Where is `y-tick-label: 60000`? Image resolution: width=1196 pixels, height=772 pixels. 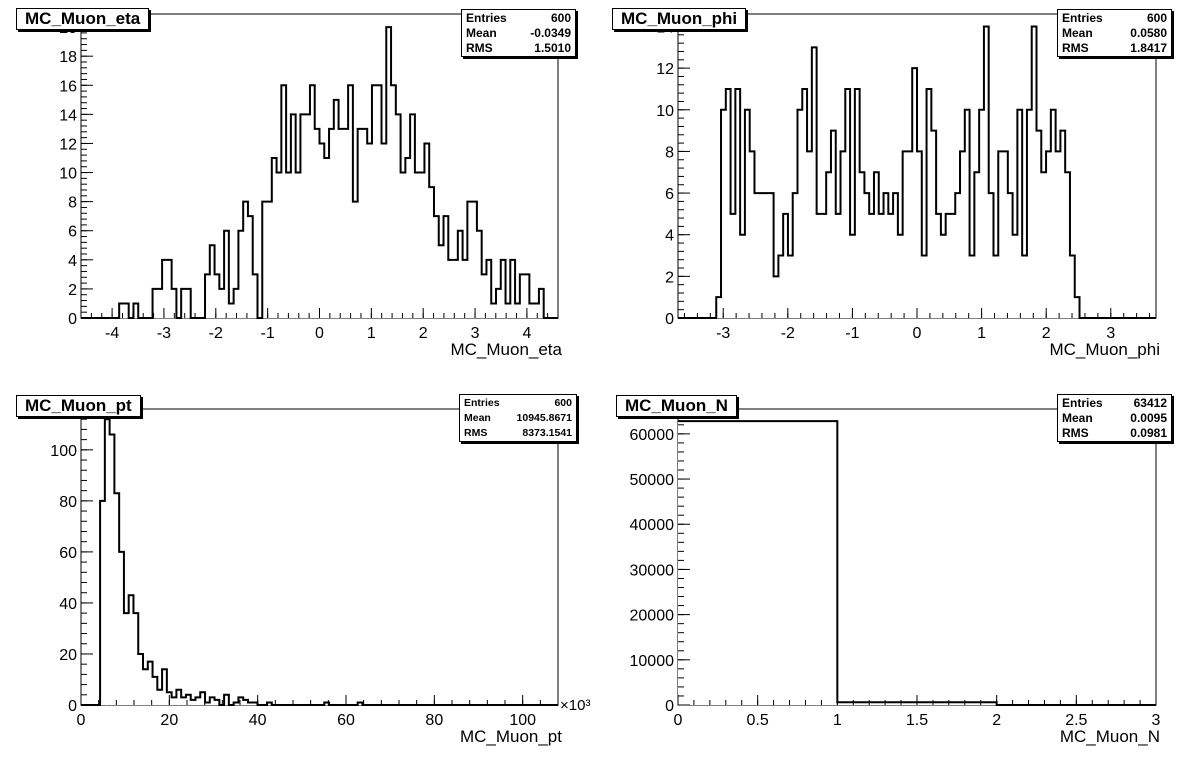
y-tick-label: 60000 is located at coordinates (652, 435).